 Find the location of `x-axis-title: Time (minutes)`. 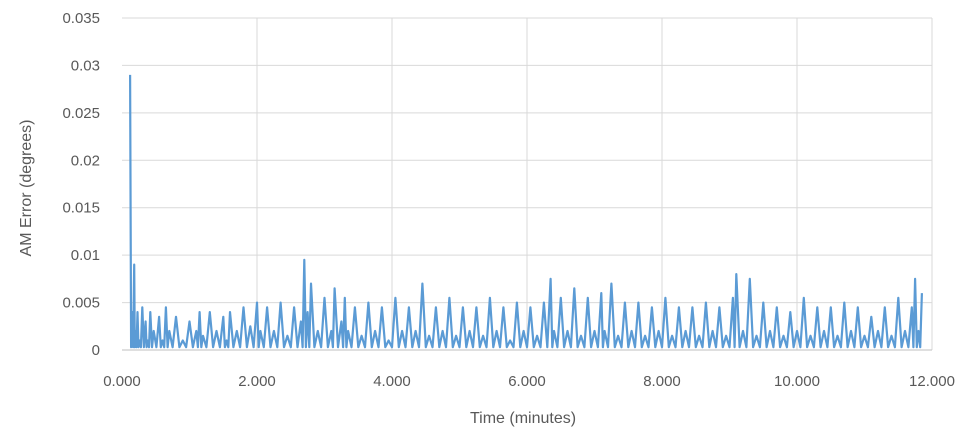

x-axis-title: Time (minutes) is located at coordinates (523, 418).